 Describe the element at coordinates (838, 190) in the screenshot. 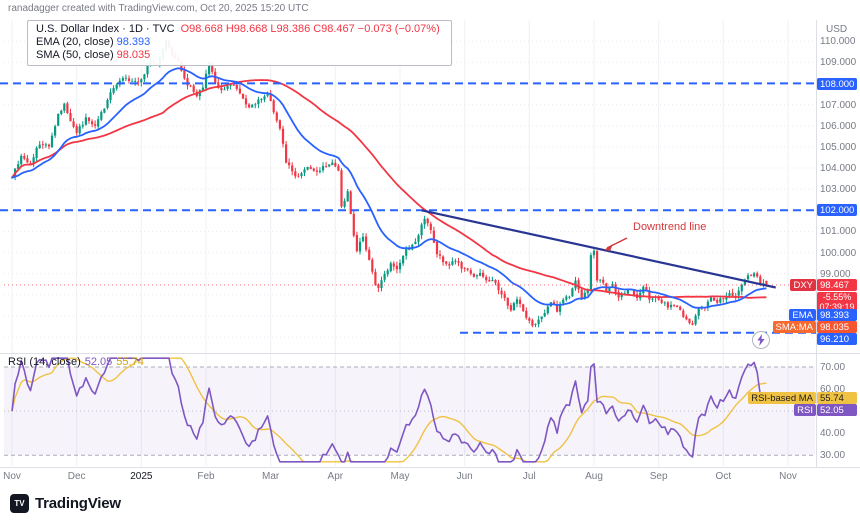

I see `price-axis-label: 103.000` at that location.